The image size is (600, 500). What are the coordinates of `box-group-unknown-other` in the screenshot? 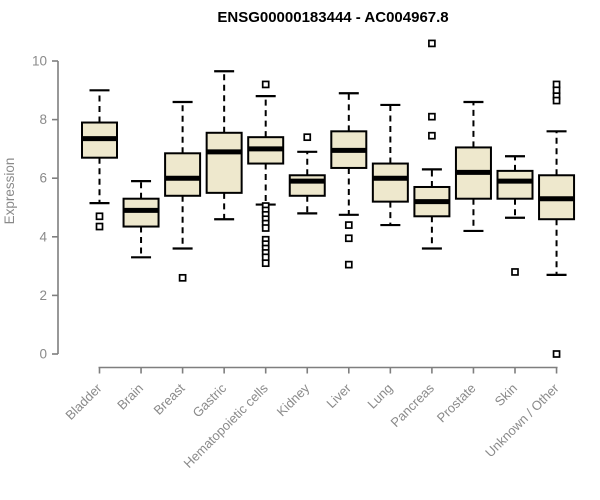 It's located at (557, 219).